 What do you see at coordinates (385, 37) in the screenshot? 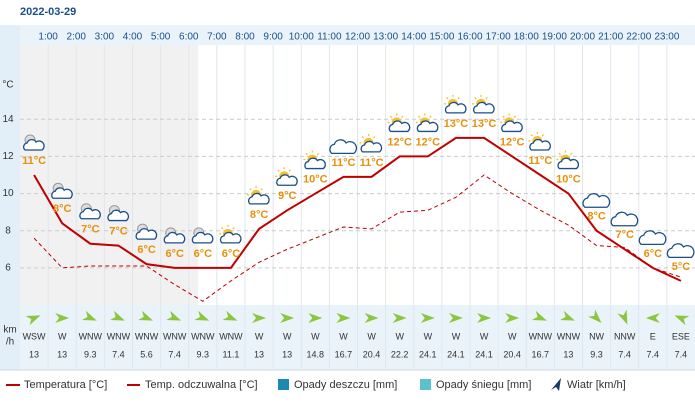
I see `hour-label: 13:00` at bounding box center [385, 37].